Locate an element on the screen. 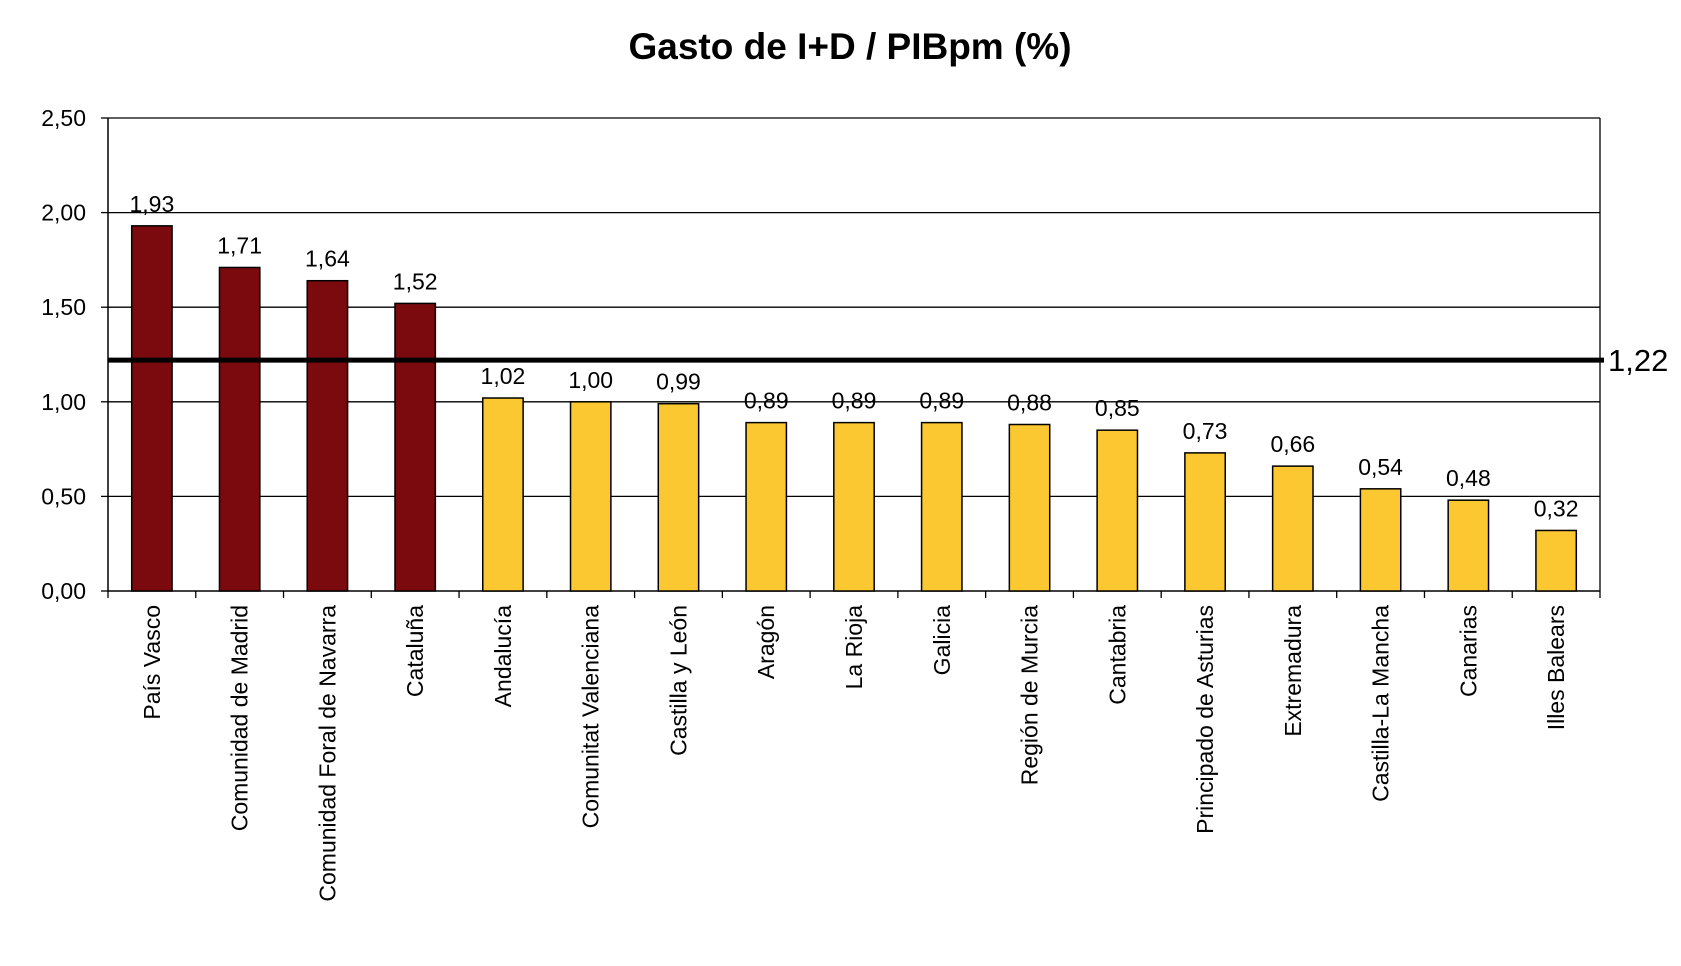 The height and width of the screenshot is (966, 1681). bar-value-label: 0,66 is located at coordinates (1292, 444).